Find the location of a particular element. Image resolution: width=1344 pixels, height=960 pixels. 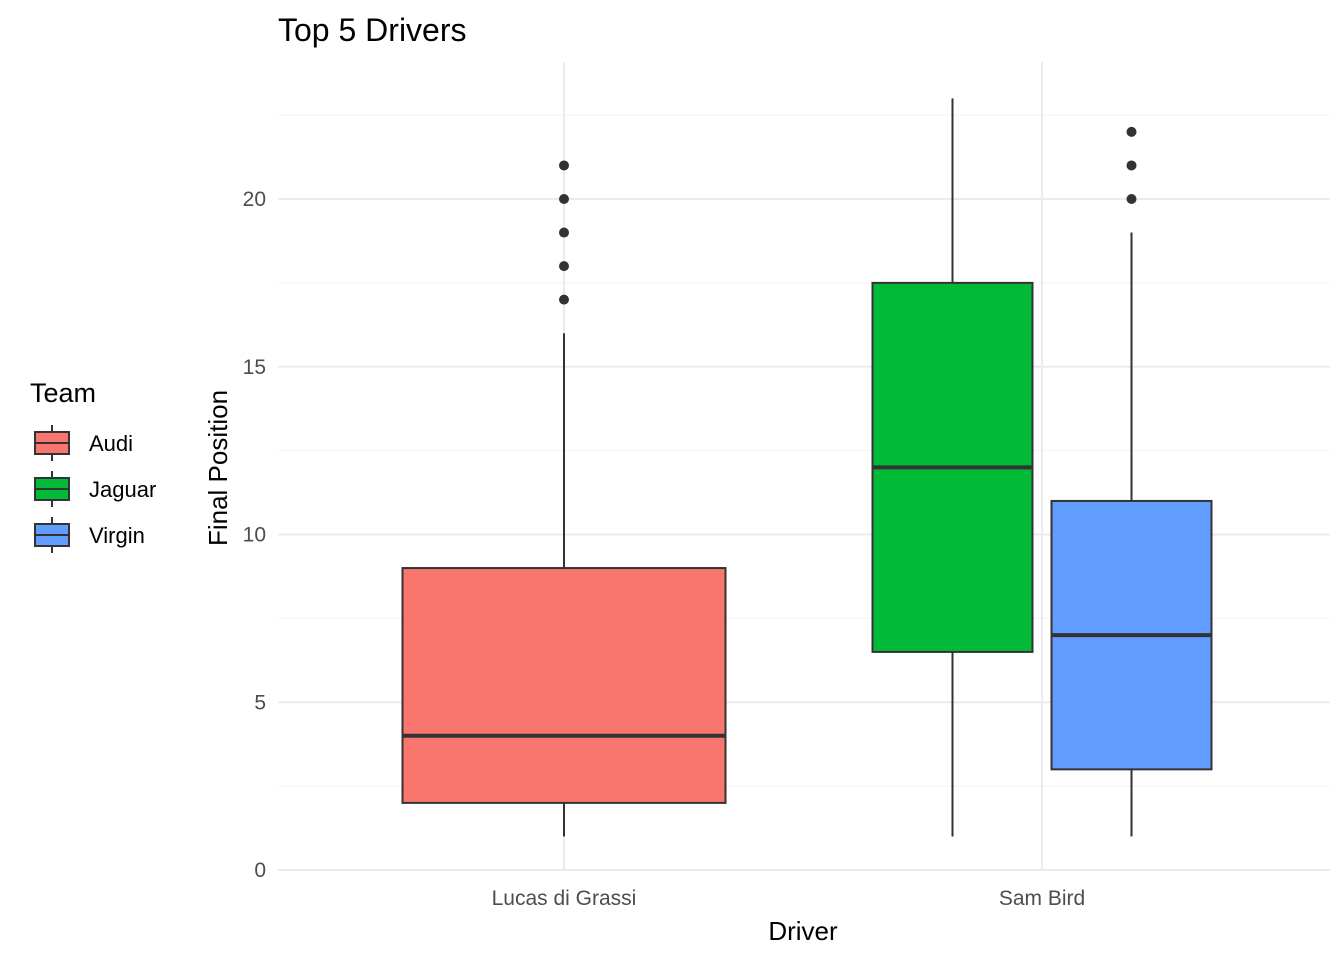

legend-item-virgin: Virgin is located at coordinates (89, 535).